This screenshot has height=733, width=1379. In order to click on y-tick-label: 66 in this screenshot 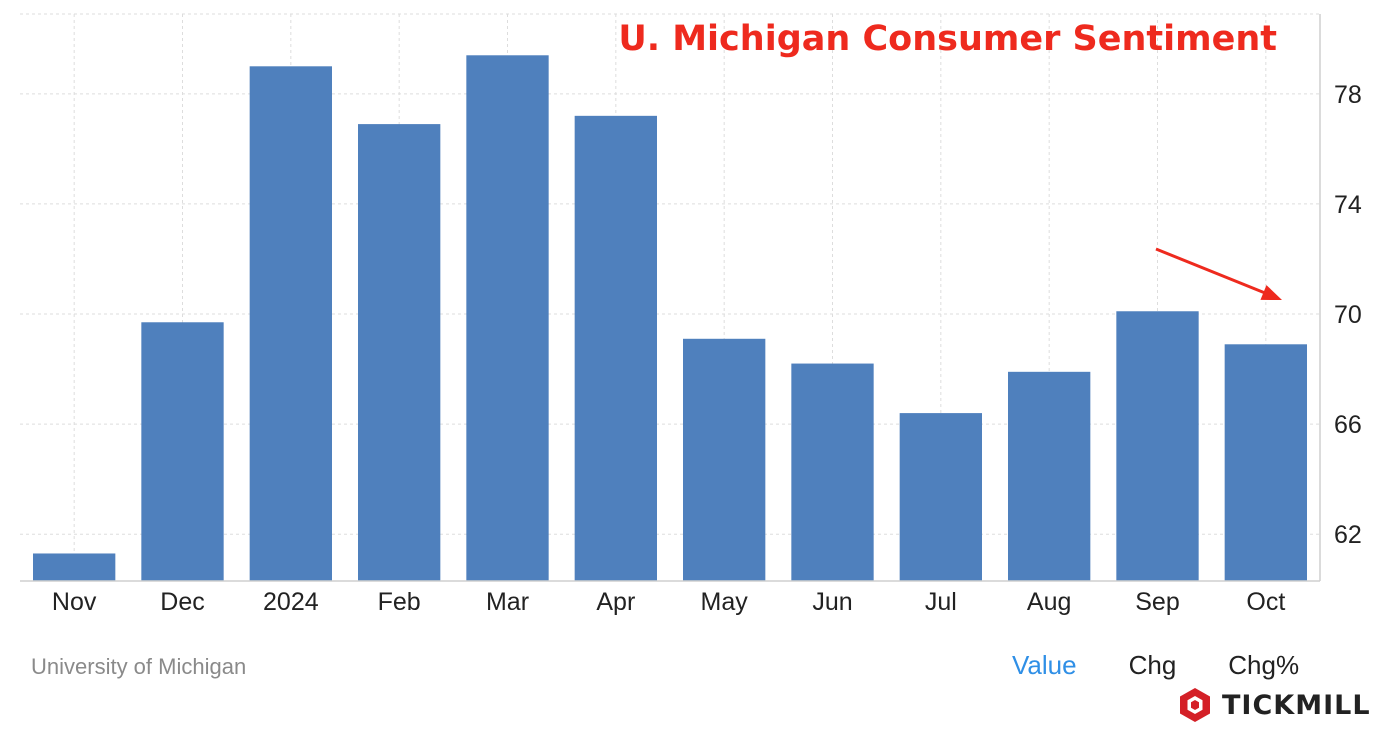, I will do `click(1348, 425)`.